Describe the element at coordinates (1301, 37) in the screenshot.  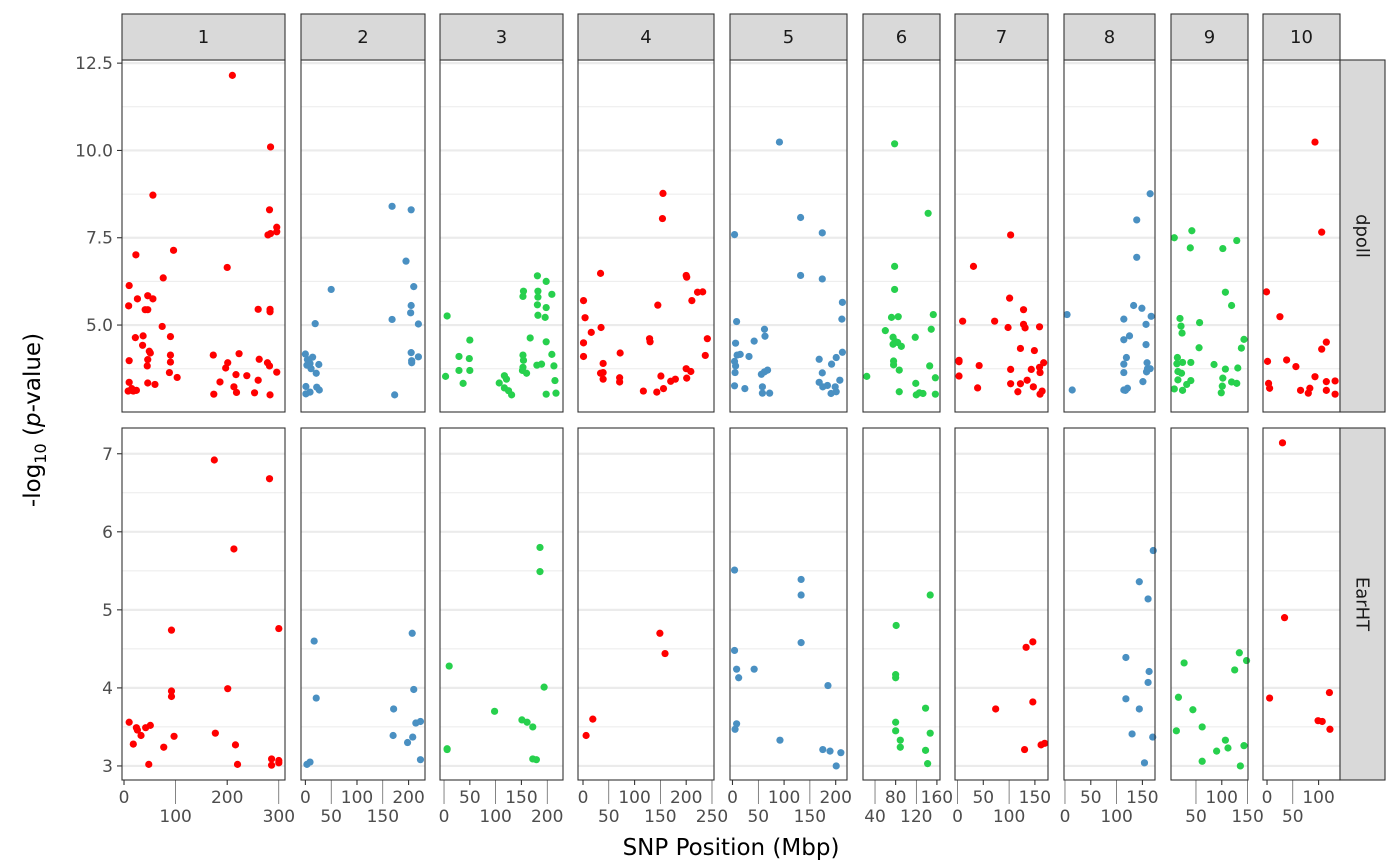
I see `column-strip-label: 10` at that location.